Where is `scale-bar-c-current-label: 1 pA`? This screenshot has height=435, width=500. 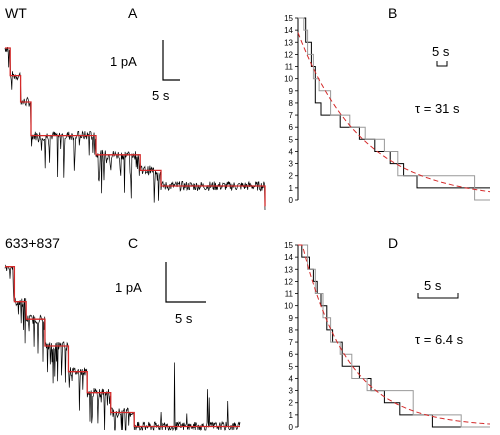 scale-bar-c-current-label: 1 pA is located at coordinates (128, 287).